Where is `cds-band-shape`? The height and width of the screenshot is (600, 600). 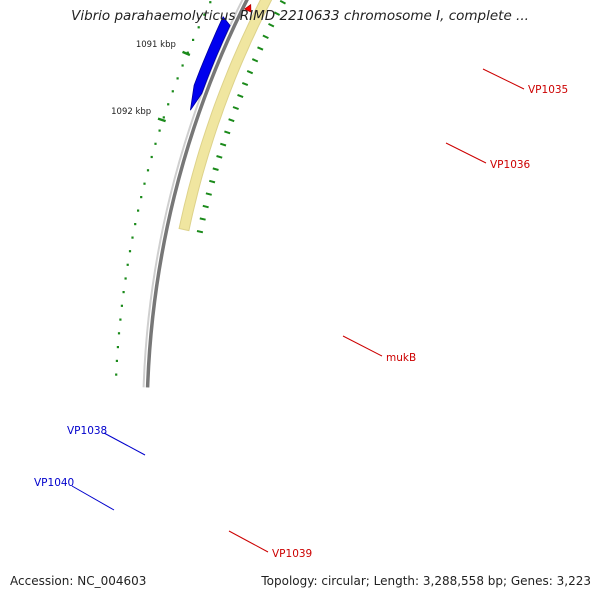 cds-band-shape is located at coordinates (225, 116).